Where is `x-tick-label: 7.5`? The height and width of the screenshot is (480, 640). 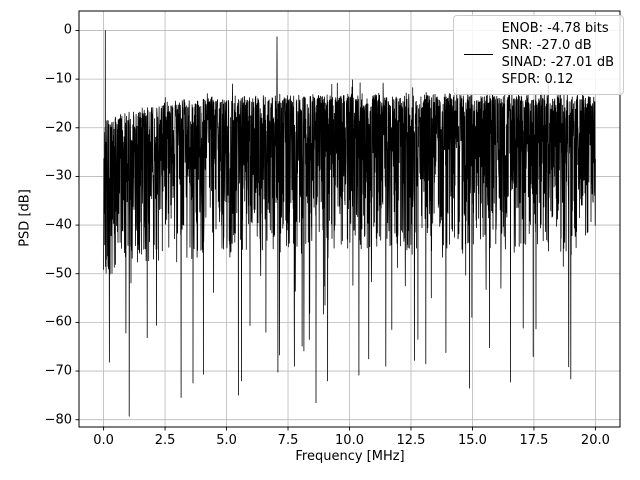
x-tick-label: 7.5 is located at coordinates (288, 440).